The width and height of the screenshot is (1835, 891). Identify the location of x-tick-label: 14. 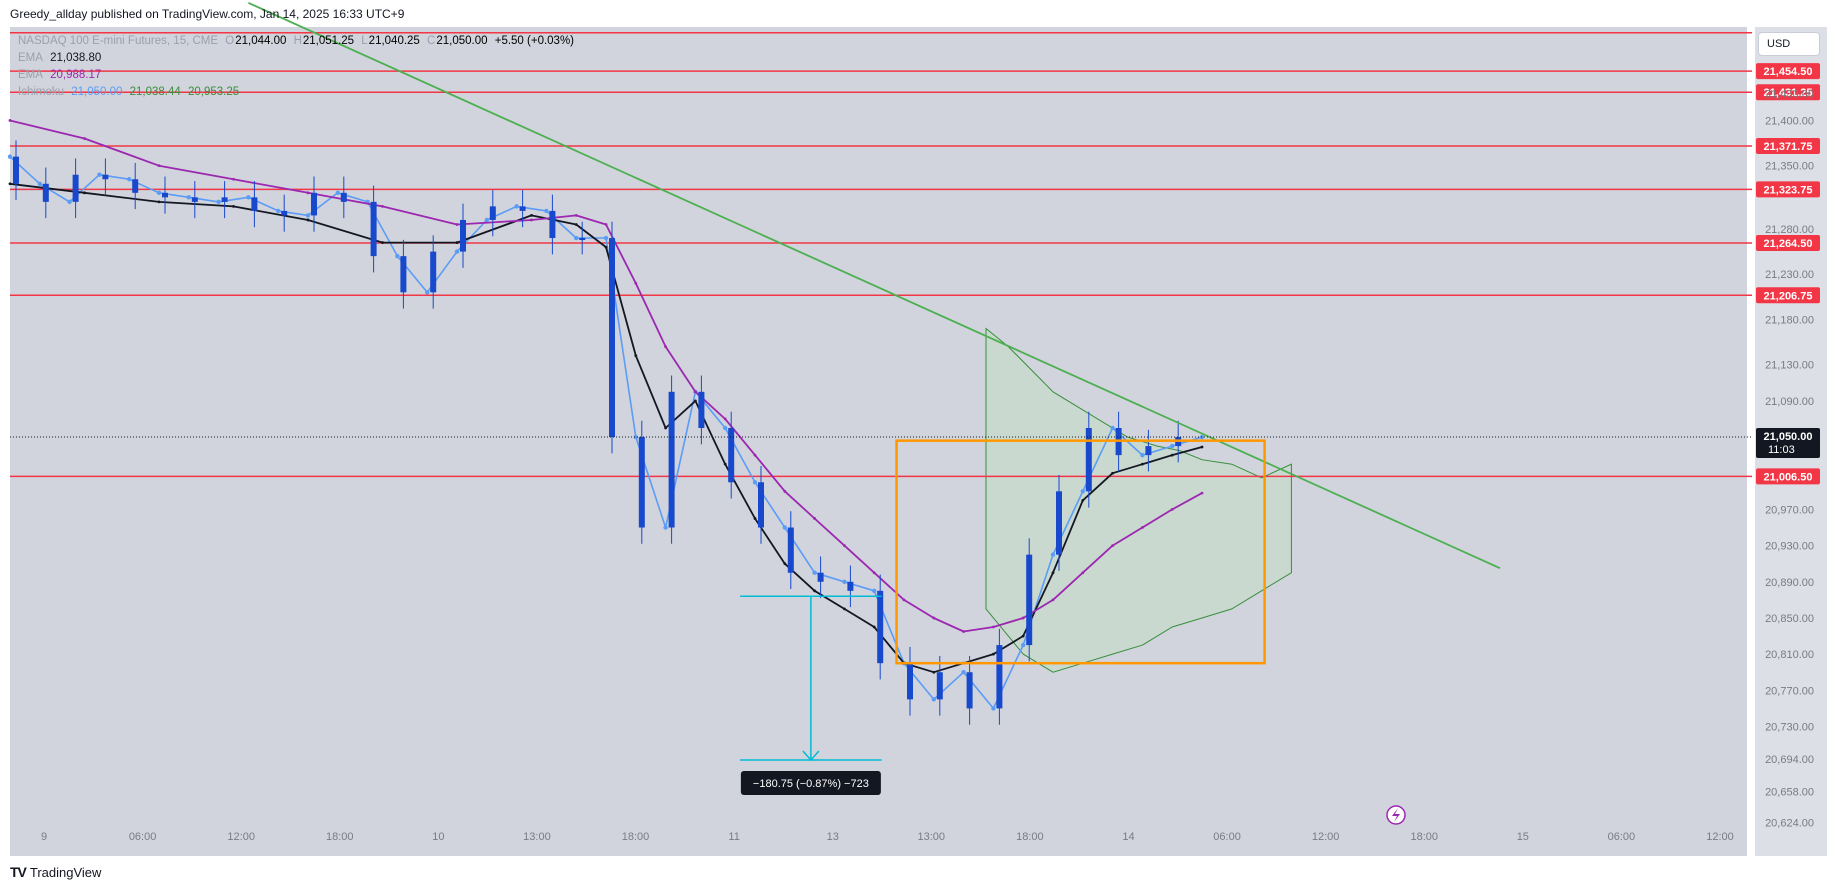
(1128, 837).